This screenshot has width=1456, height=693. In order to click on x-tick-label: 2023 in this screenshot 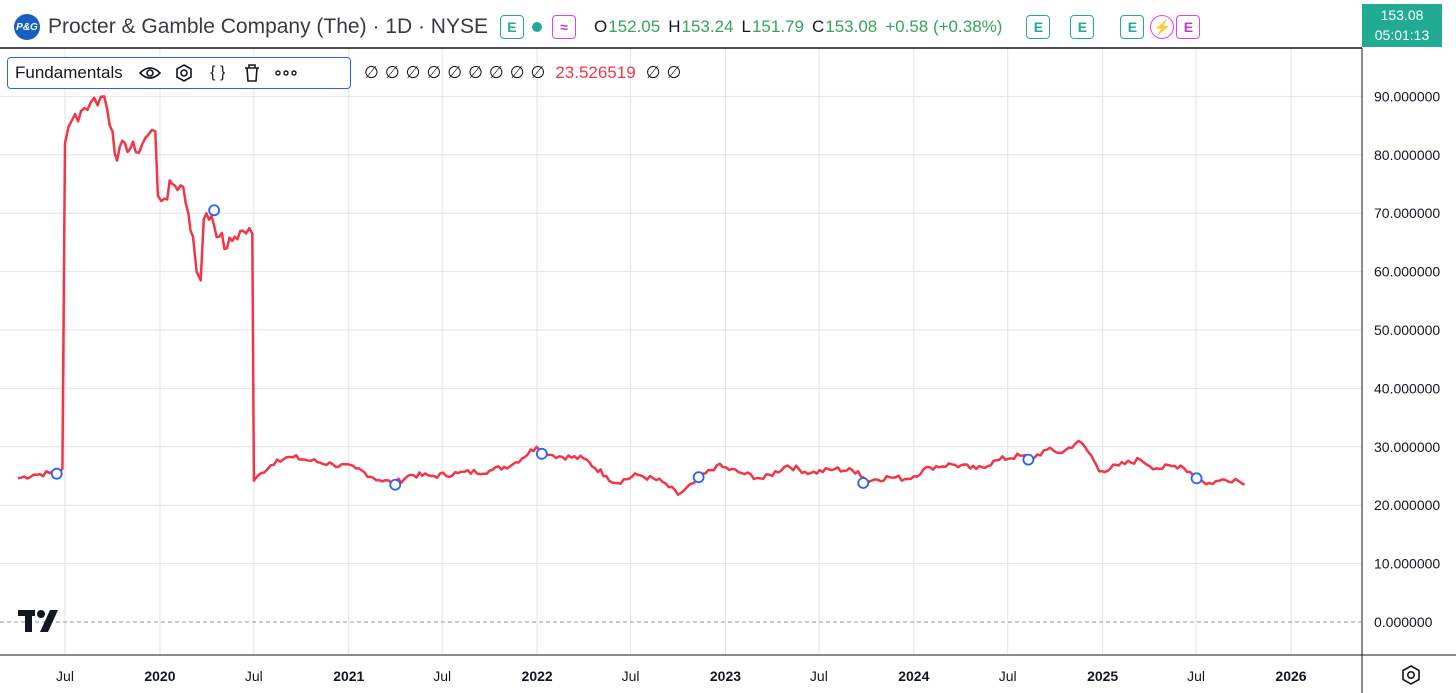, I will do `click(725, 676)`.